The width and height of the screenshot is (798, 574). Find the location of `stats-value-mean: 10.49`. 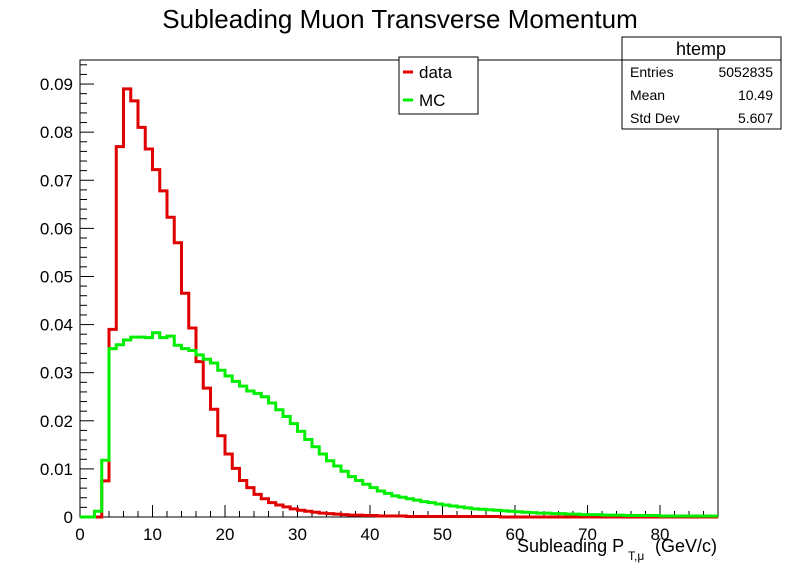

stats-value-mean: 10.49 is located at coordinates (755, 95).